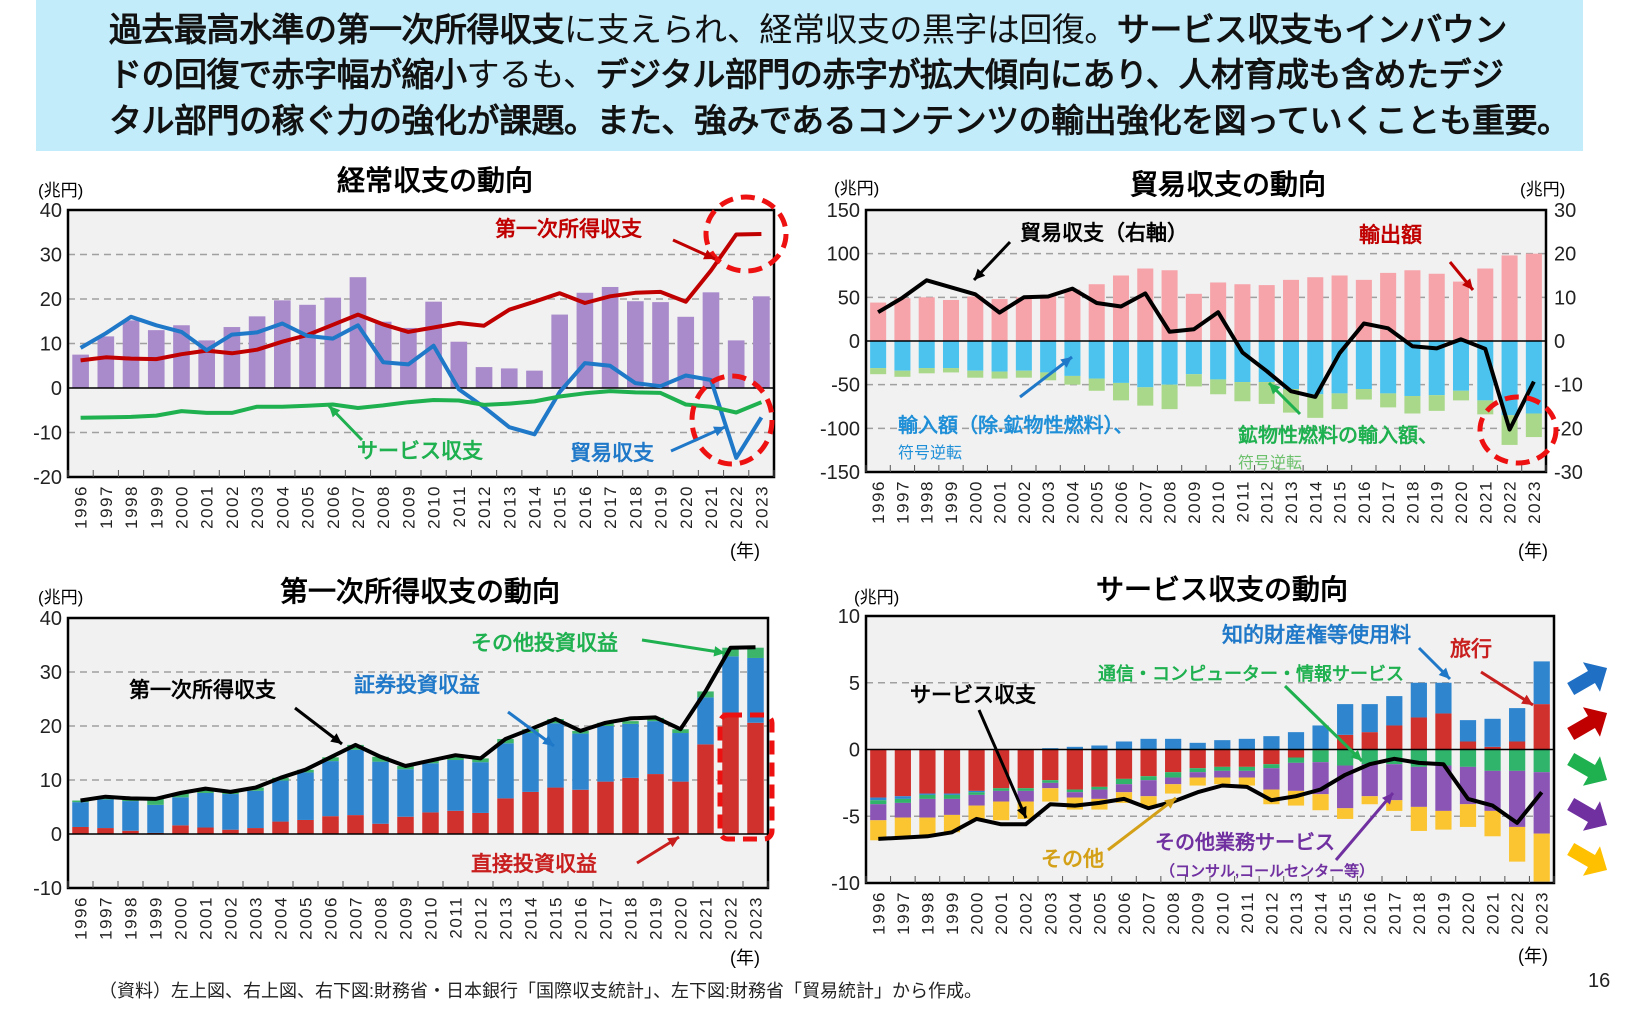 This screenshot has height=1014, width=1625. What do you see at coordinates (1559, 342) in the screenshot?
I see `y-tick-label-right: 0` at bounding box center [1559, 342].